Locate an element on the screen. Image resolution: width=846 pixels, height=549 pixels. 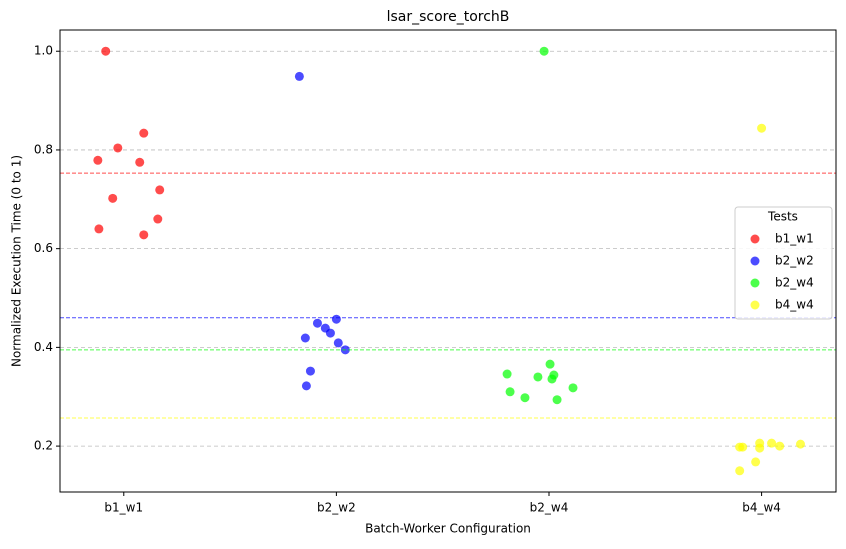
y-tick-label: 0.4 is located at coordinates (43, 347).